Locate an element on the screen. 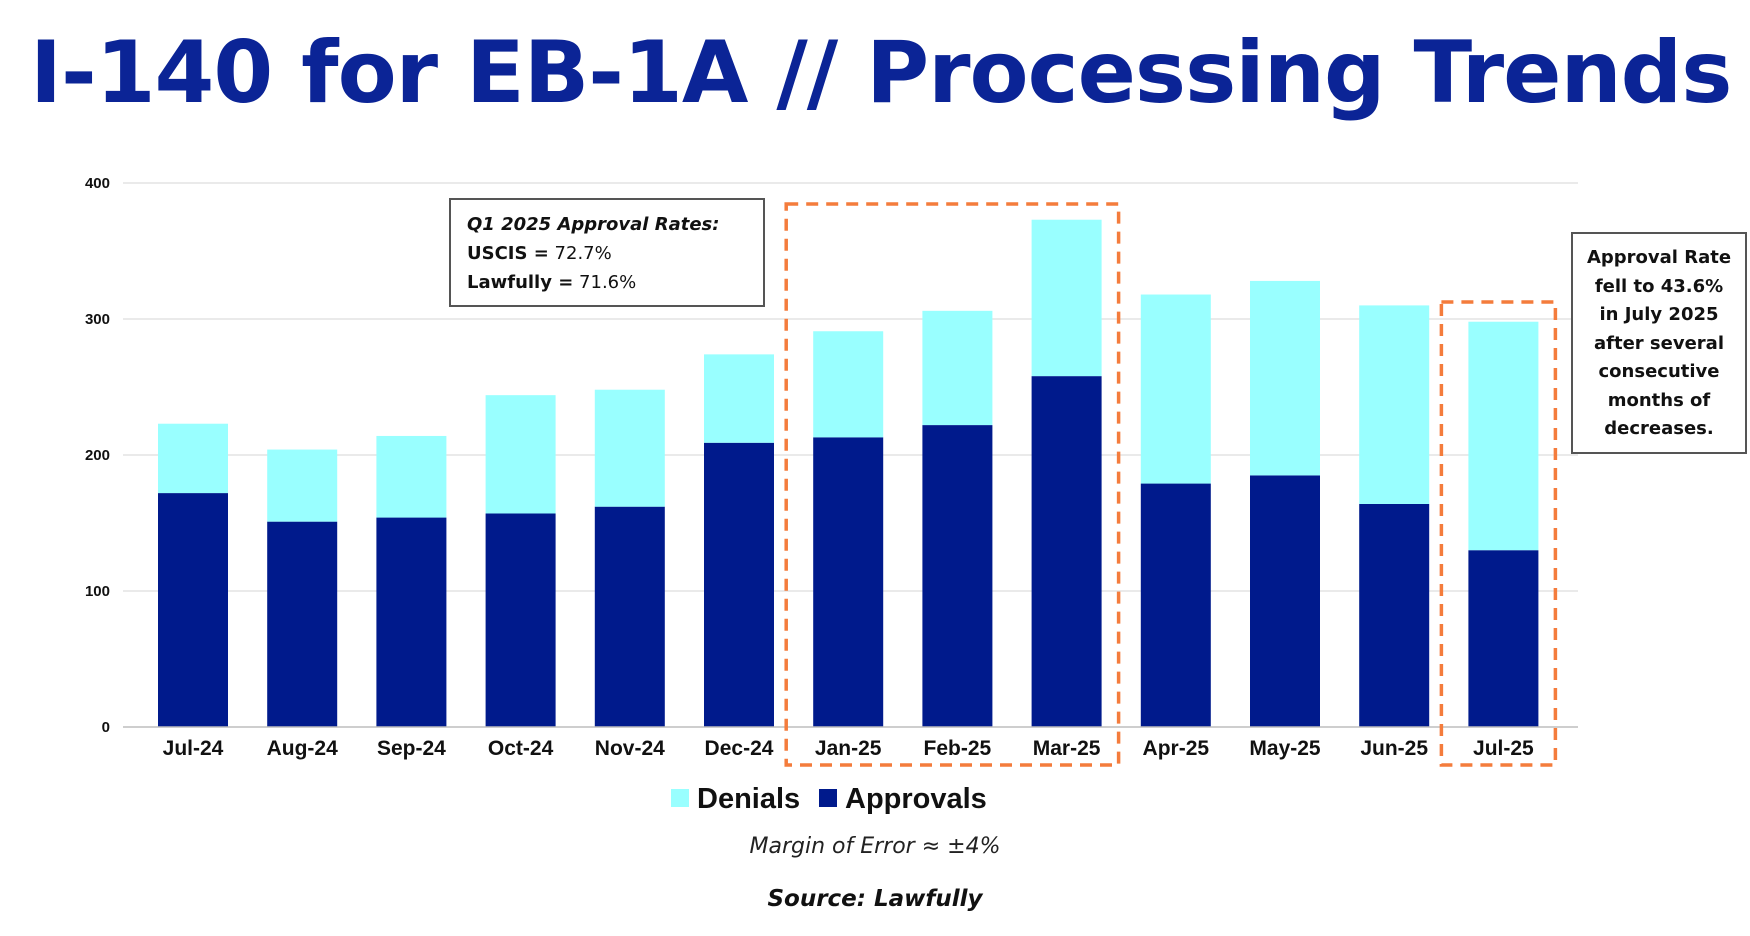 Image resolution: width=1750 pixels, height=936 pixels. y-tick-label: 300 is located at coordinates (97, 319).